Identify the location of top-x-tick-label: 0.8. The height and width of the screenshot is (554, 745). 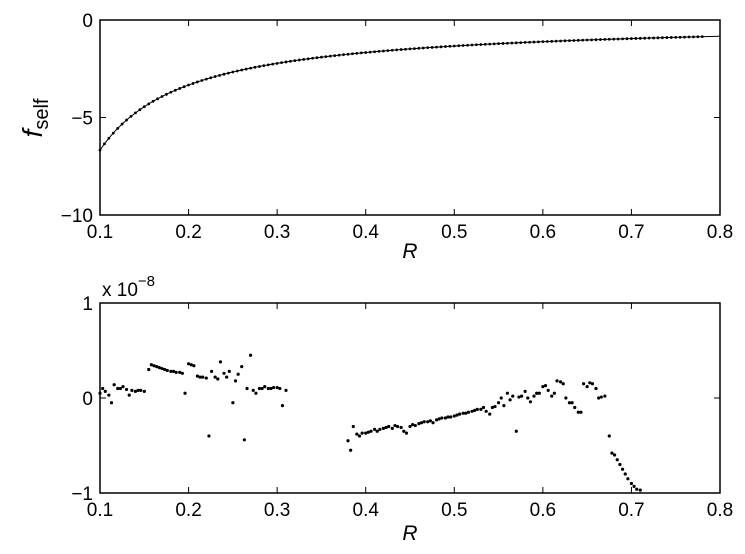
(720, 232).